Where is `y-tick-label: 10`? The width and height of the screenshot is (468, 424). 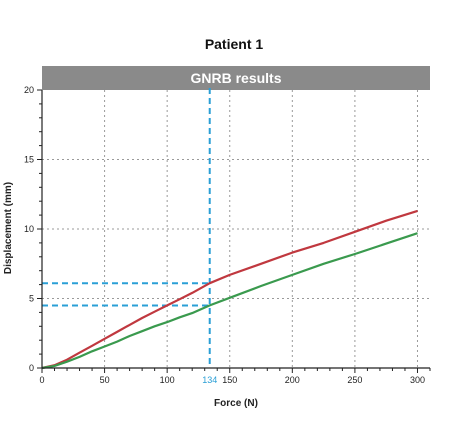
y-tick-label: 10 is located at coordinates (29, 229).